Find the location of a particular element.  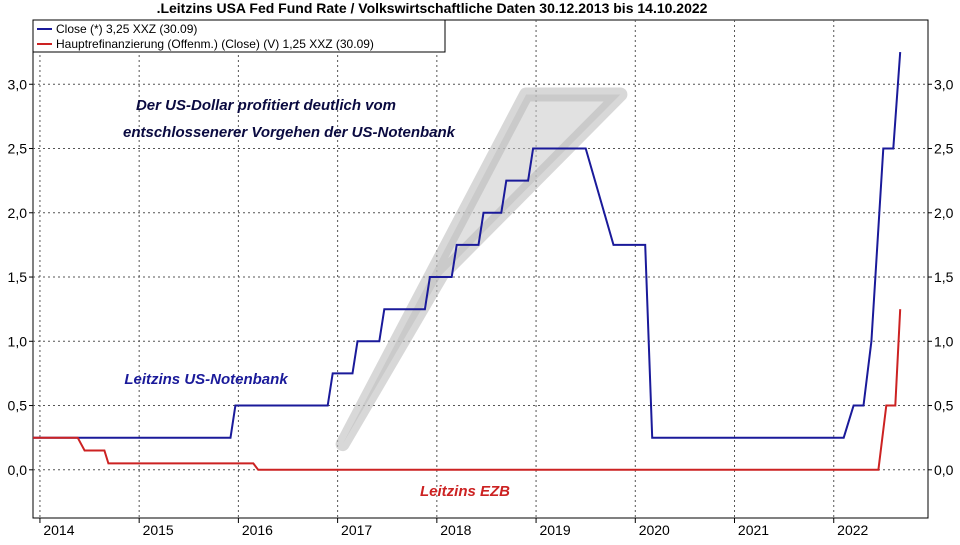

y-tick-label-right: 3,0 is located at coordinates (944, 84).